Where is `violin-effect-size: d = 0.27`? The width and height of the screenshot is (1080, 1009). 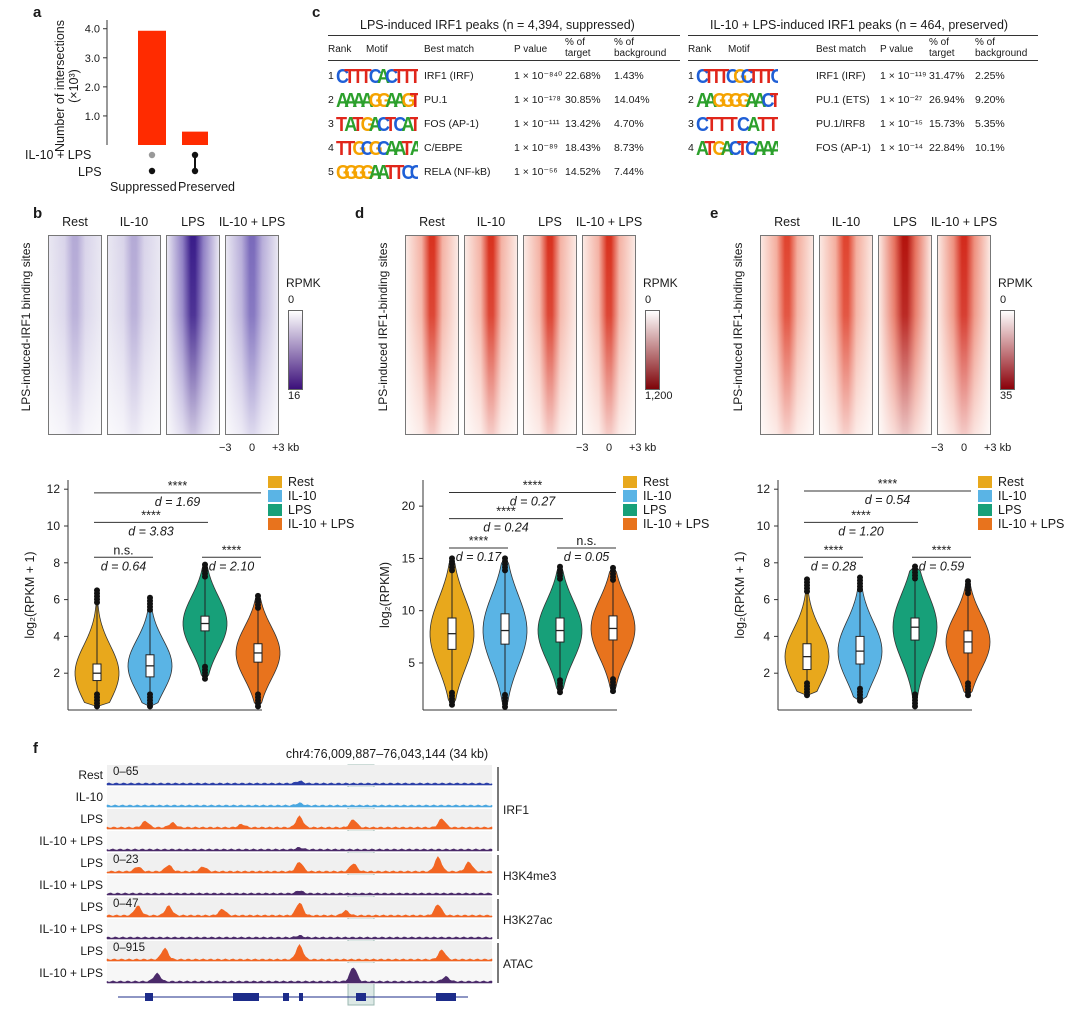 violin-effect-size: d = 0.27 is located at coordinates (533, 502).